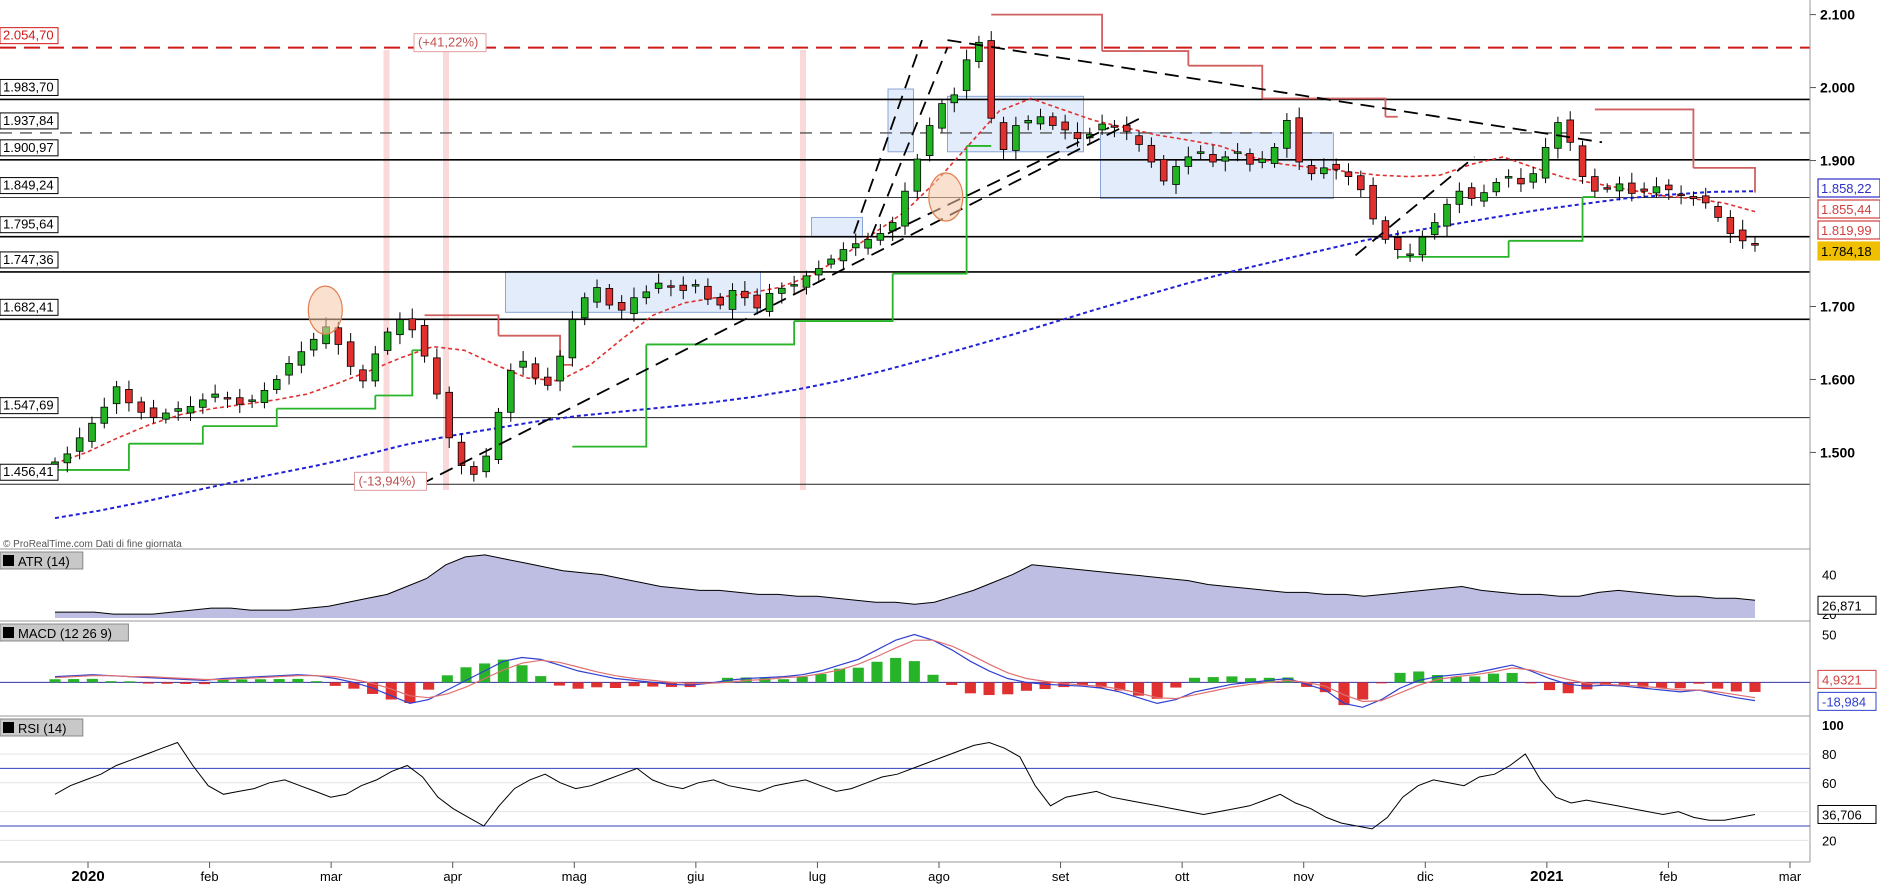  I want to click on consolidation-box, so click(837, 227).